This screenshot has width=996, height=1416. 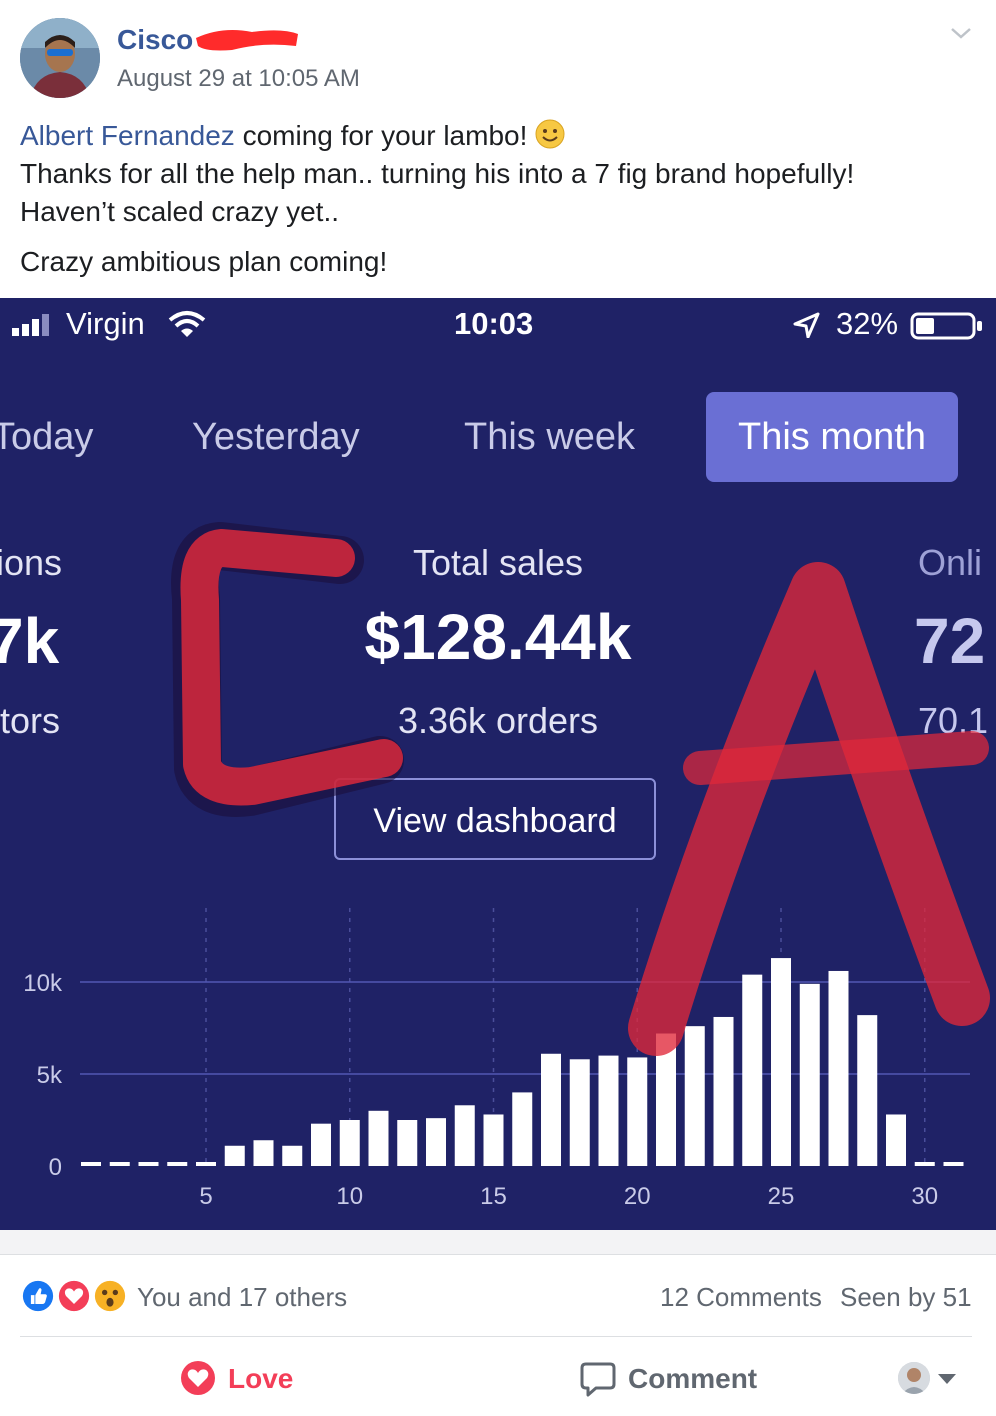 I want to click on like-reaction-icon, so click(x=38, y=1296).